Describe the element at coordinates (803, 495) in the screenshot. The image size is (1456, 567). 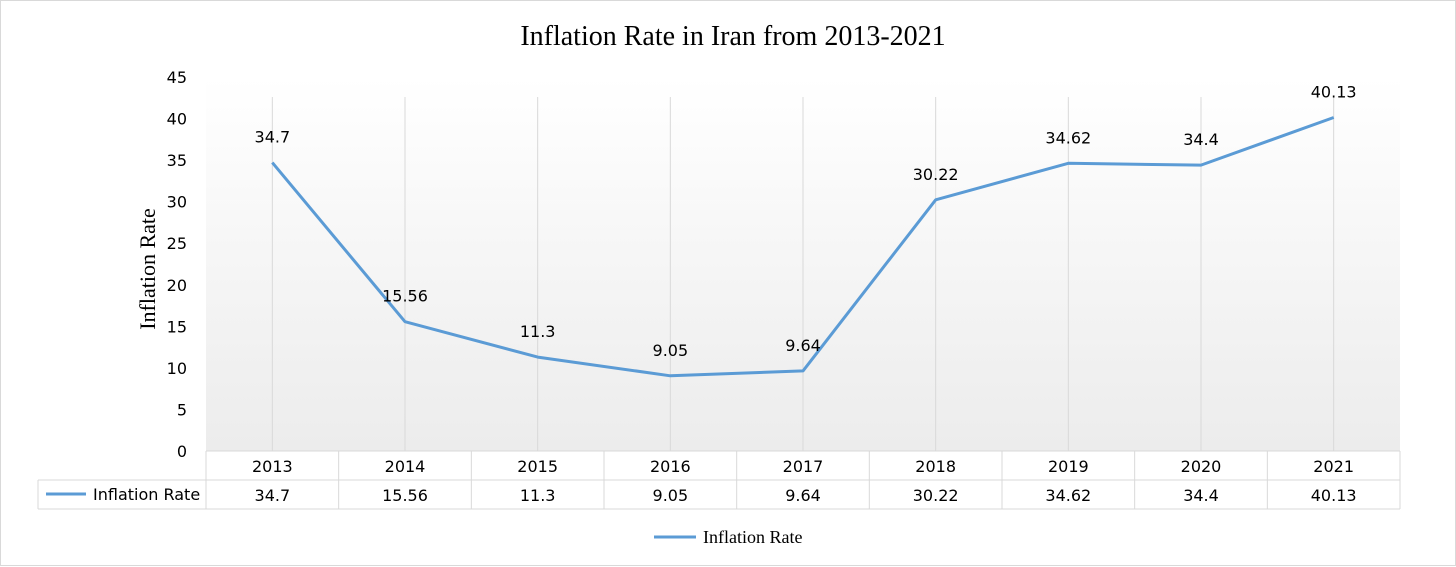
I see `table-value-cell: 9.64` at that location.